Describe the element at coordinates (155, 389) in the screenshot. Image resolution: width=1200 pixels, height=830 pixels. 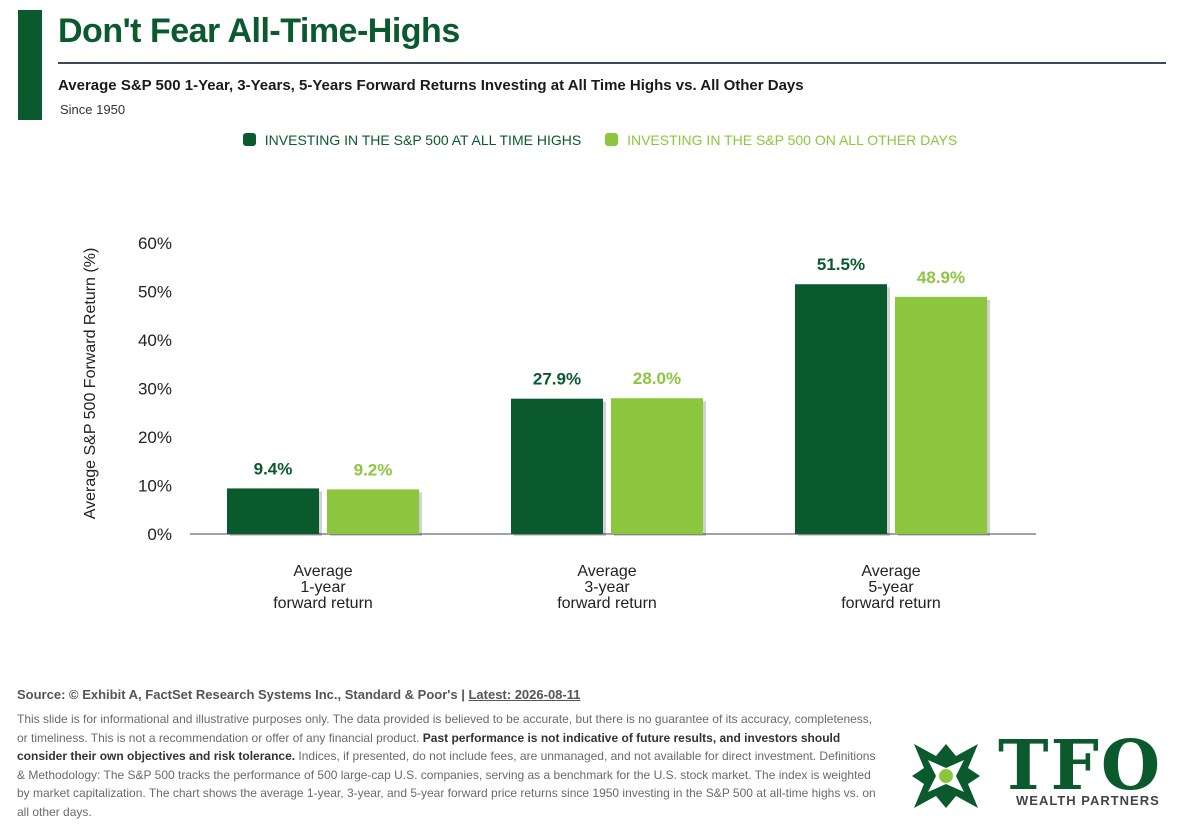
I see `y-tick-label: 30%` at that location.